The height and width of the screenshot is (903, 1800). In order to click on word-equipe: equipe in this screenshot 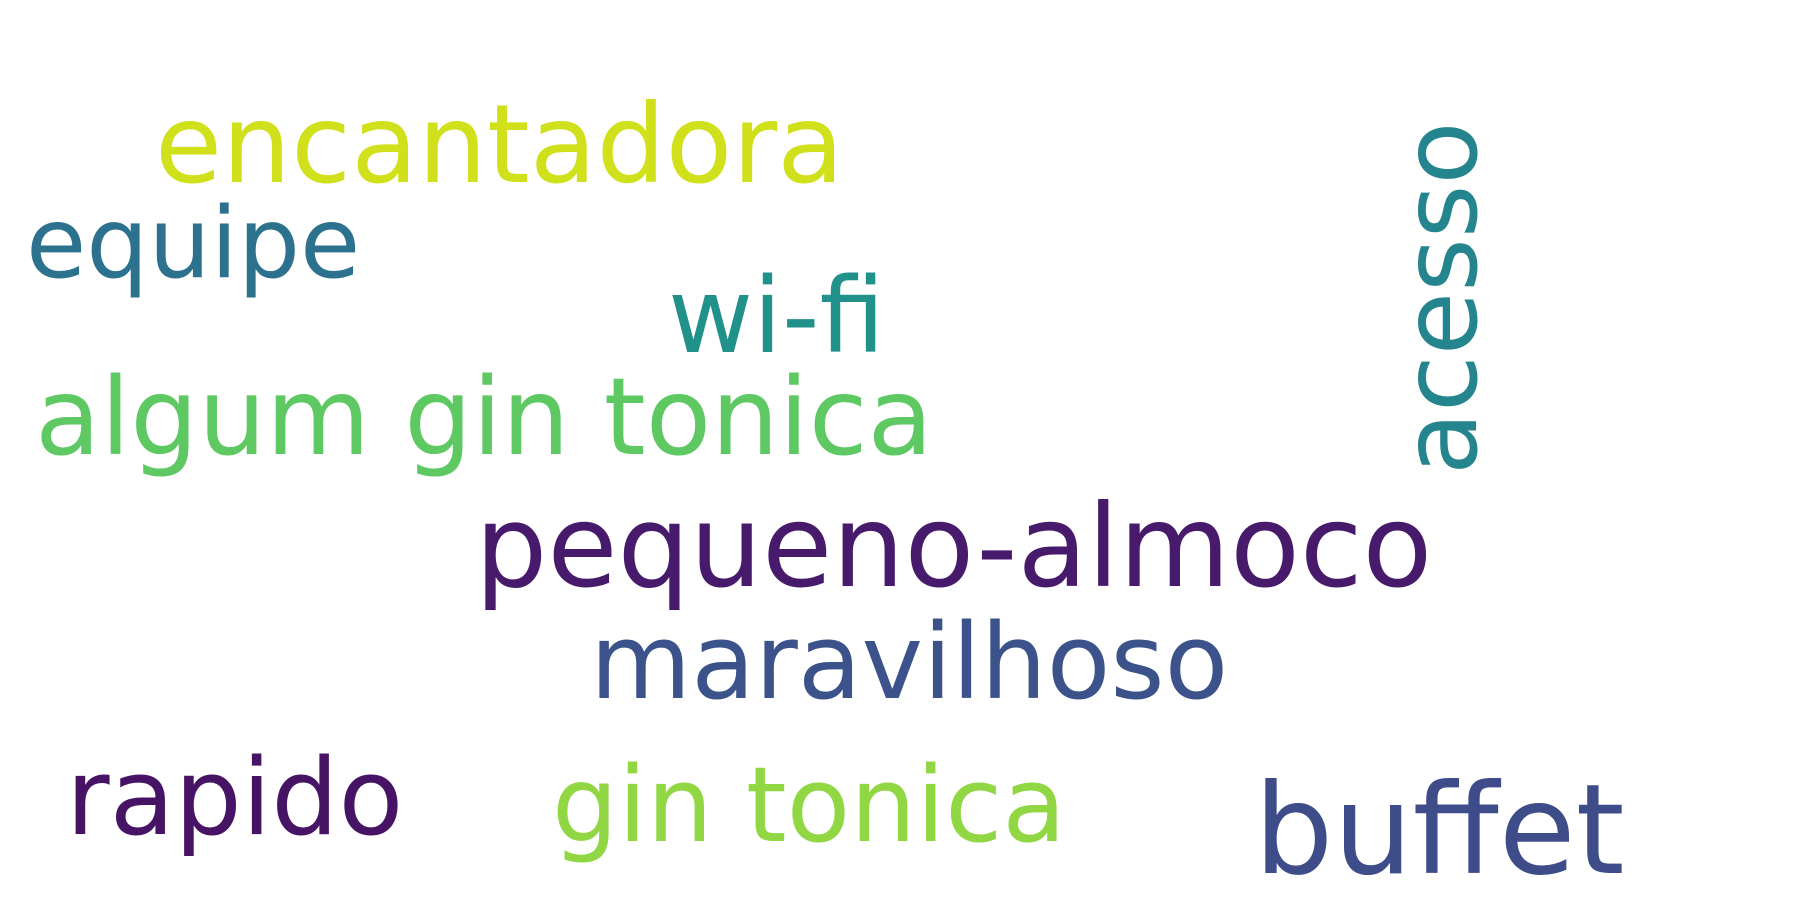, I will do `click(193, 244)`.